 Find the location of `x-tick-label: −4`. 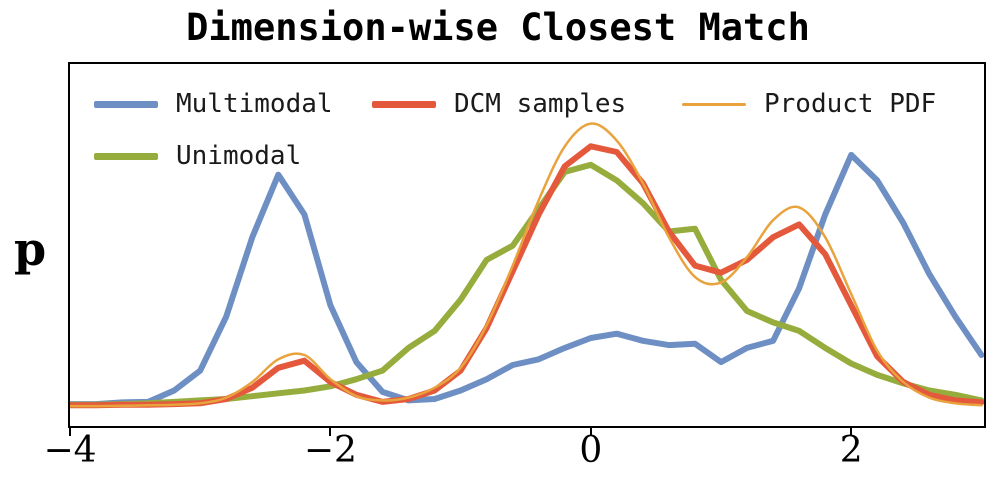

x-tick-label: −4 is located at coordinates (70, 450).